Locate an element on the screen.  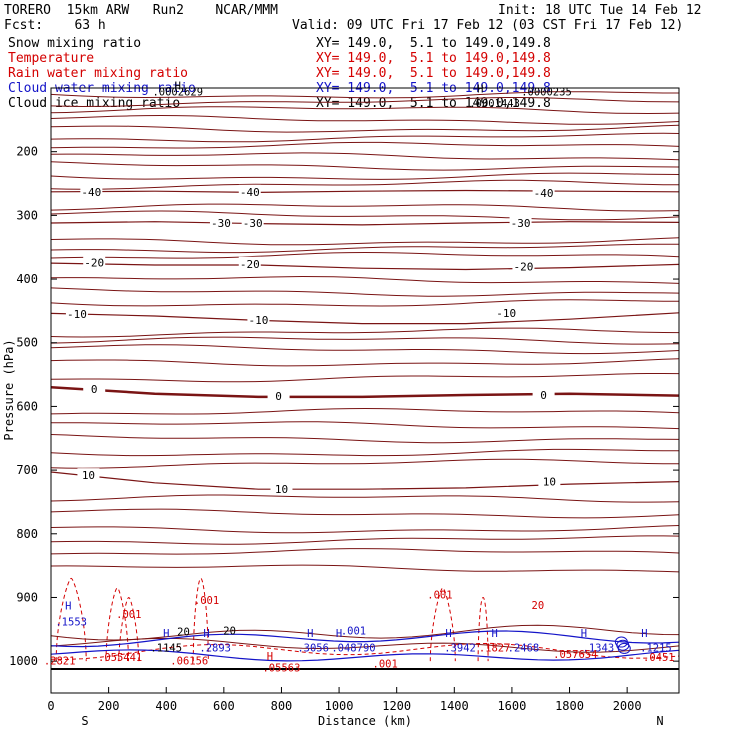
direction-south: S is located at coordinates (84, 721).